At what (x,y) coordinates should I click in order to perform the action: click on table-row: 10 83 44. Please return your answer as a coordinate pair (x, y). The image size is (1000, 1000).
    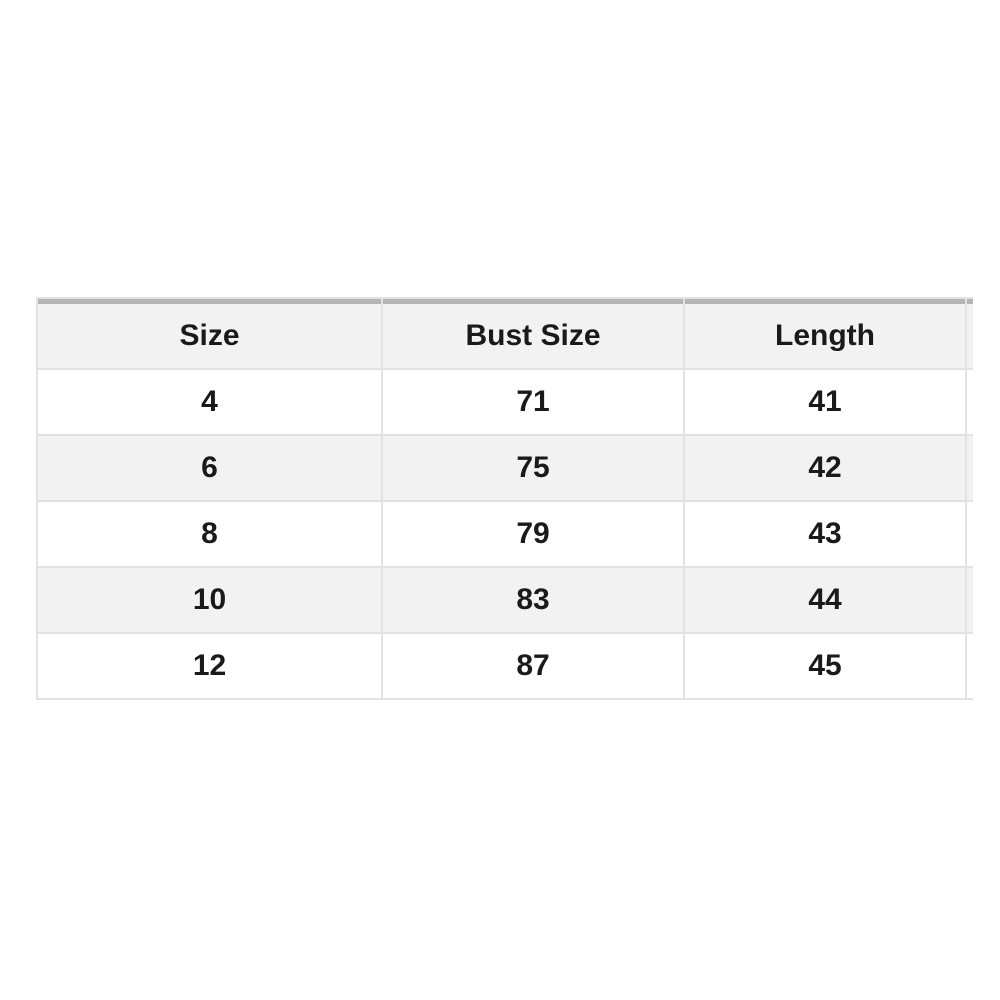
    Looking at the image, I should click on (505, 600).